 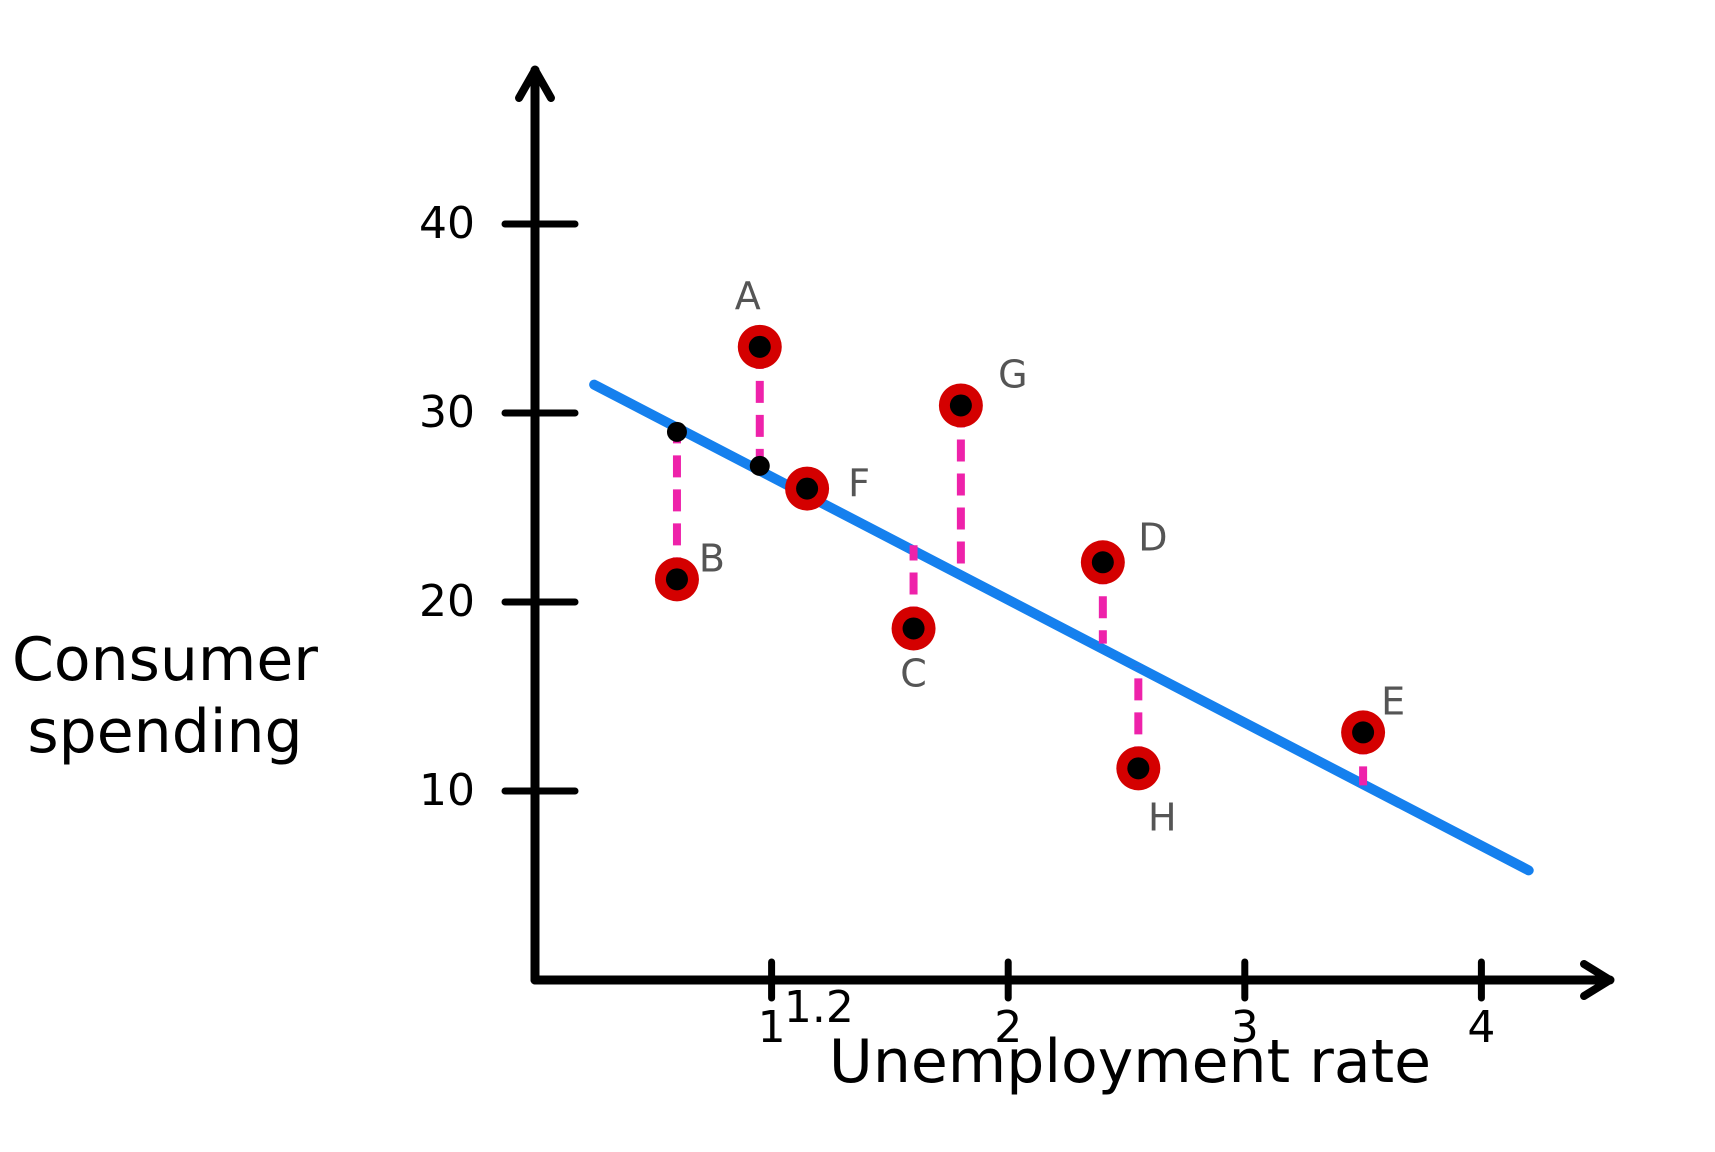 What do you see at coordinates (165, 660) in the screenshot?
I see `y-axis-title-line-1: Consumer` at bounding box center [165, 660].